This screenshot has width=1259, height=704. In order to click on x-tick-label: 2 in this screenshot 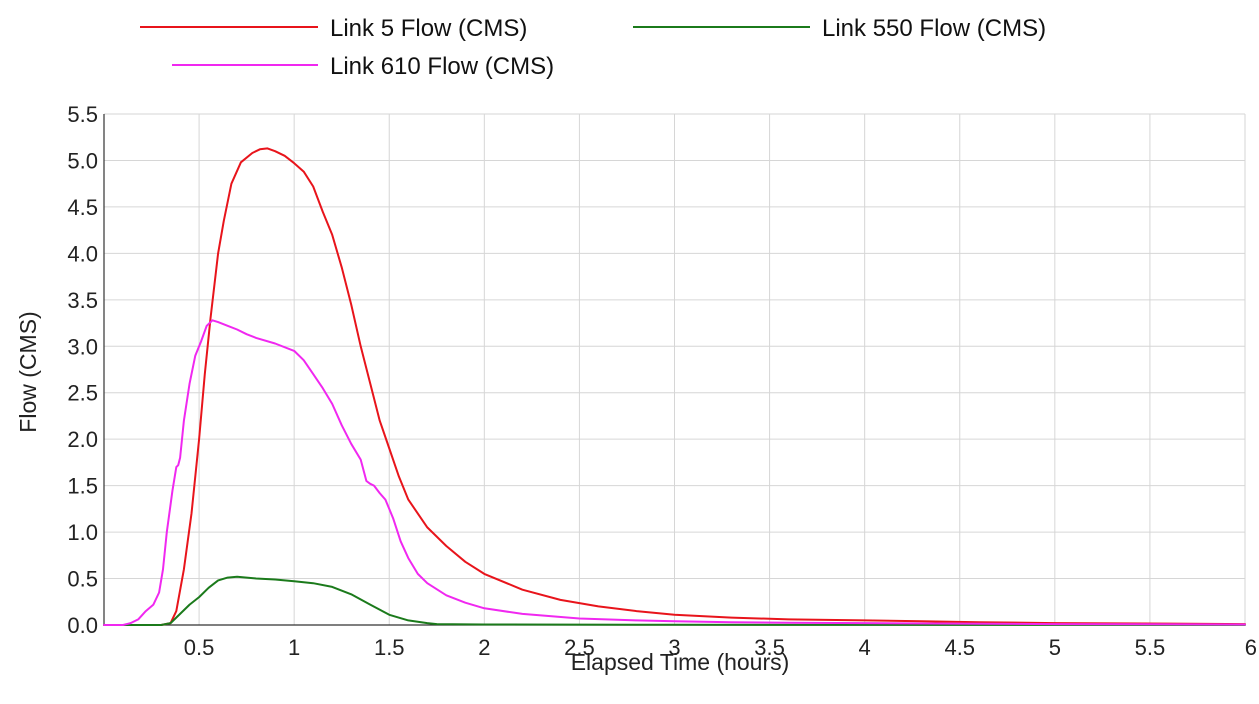, I will do `click(484, 647)`.